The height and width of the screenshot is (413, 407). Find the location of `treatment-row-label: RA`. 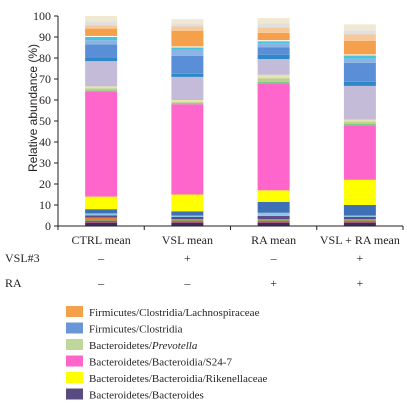

treatment-row-label: RA is located at coordinates (13, 283).